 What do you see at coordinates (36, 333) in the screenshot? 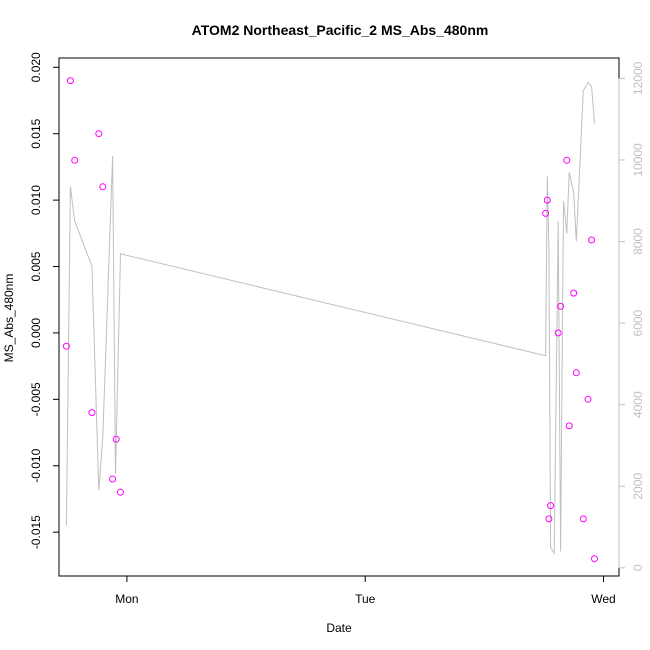
I see `y-tick-label: 0.000` at bounding box center [36, 333].